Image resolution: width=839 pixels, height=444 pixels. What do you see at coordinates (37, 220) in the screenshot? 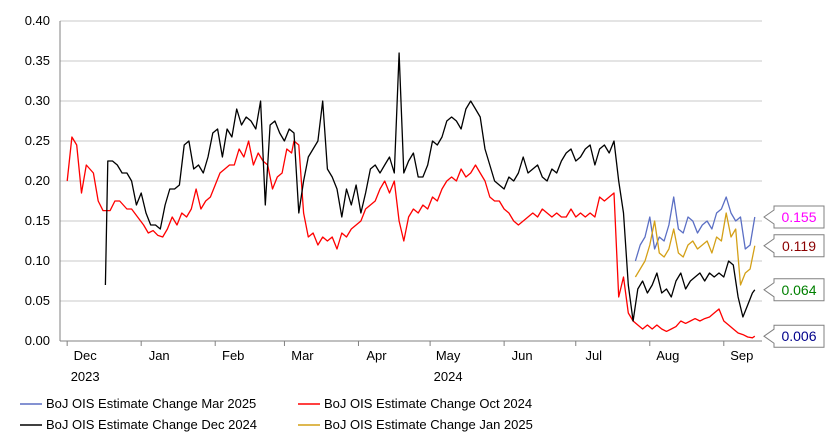
I see `y-tick-label: 0.15` at bounding box center [37, 220].